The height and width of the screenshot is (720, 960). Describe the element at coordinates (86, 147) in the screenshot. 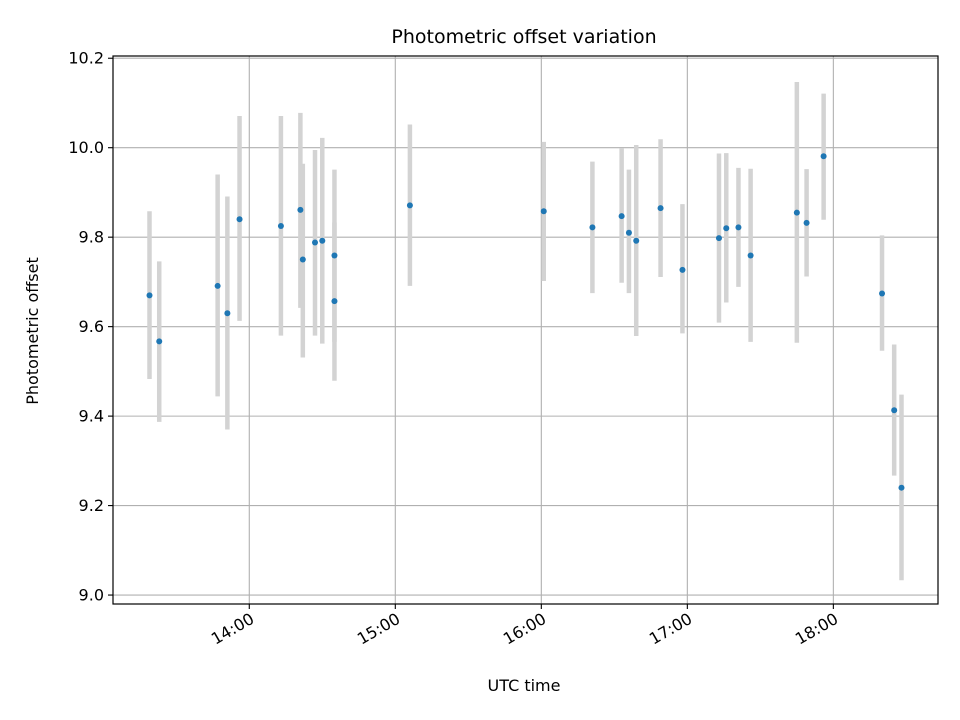

I see `y-tick-label: 10.0` at that location.